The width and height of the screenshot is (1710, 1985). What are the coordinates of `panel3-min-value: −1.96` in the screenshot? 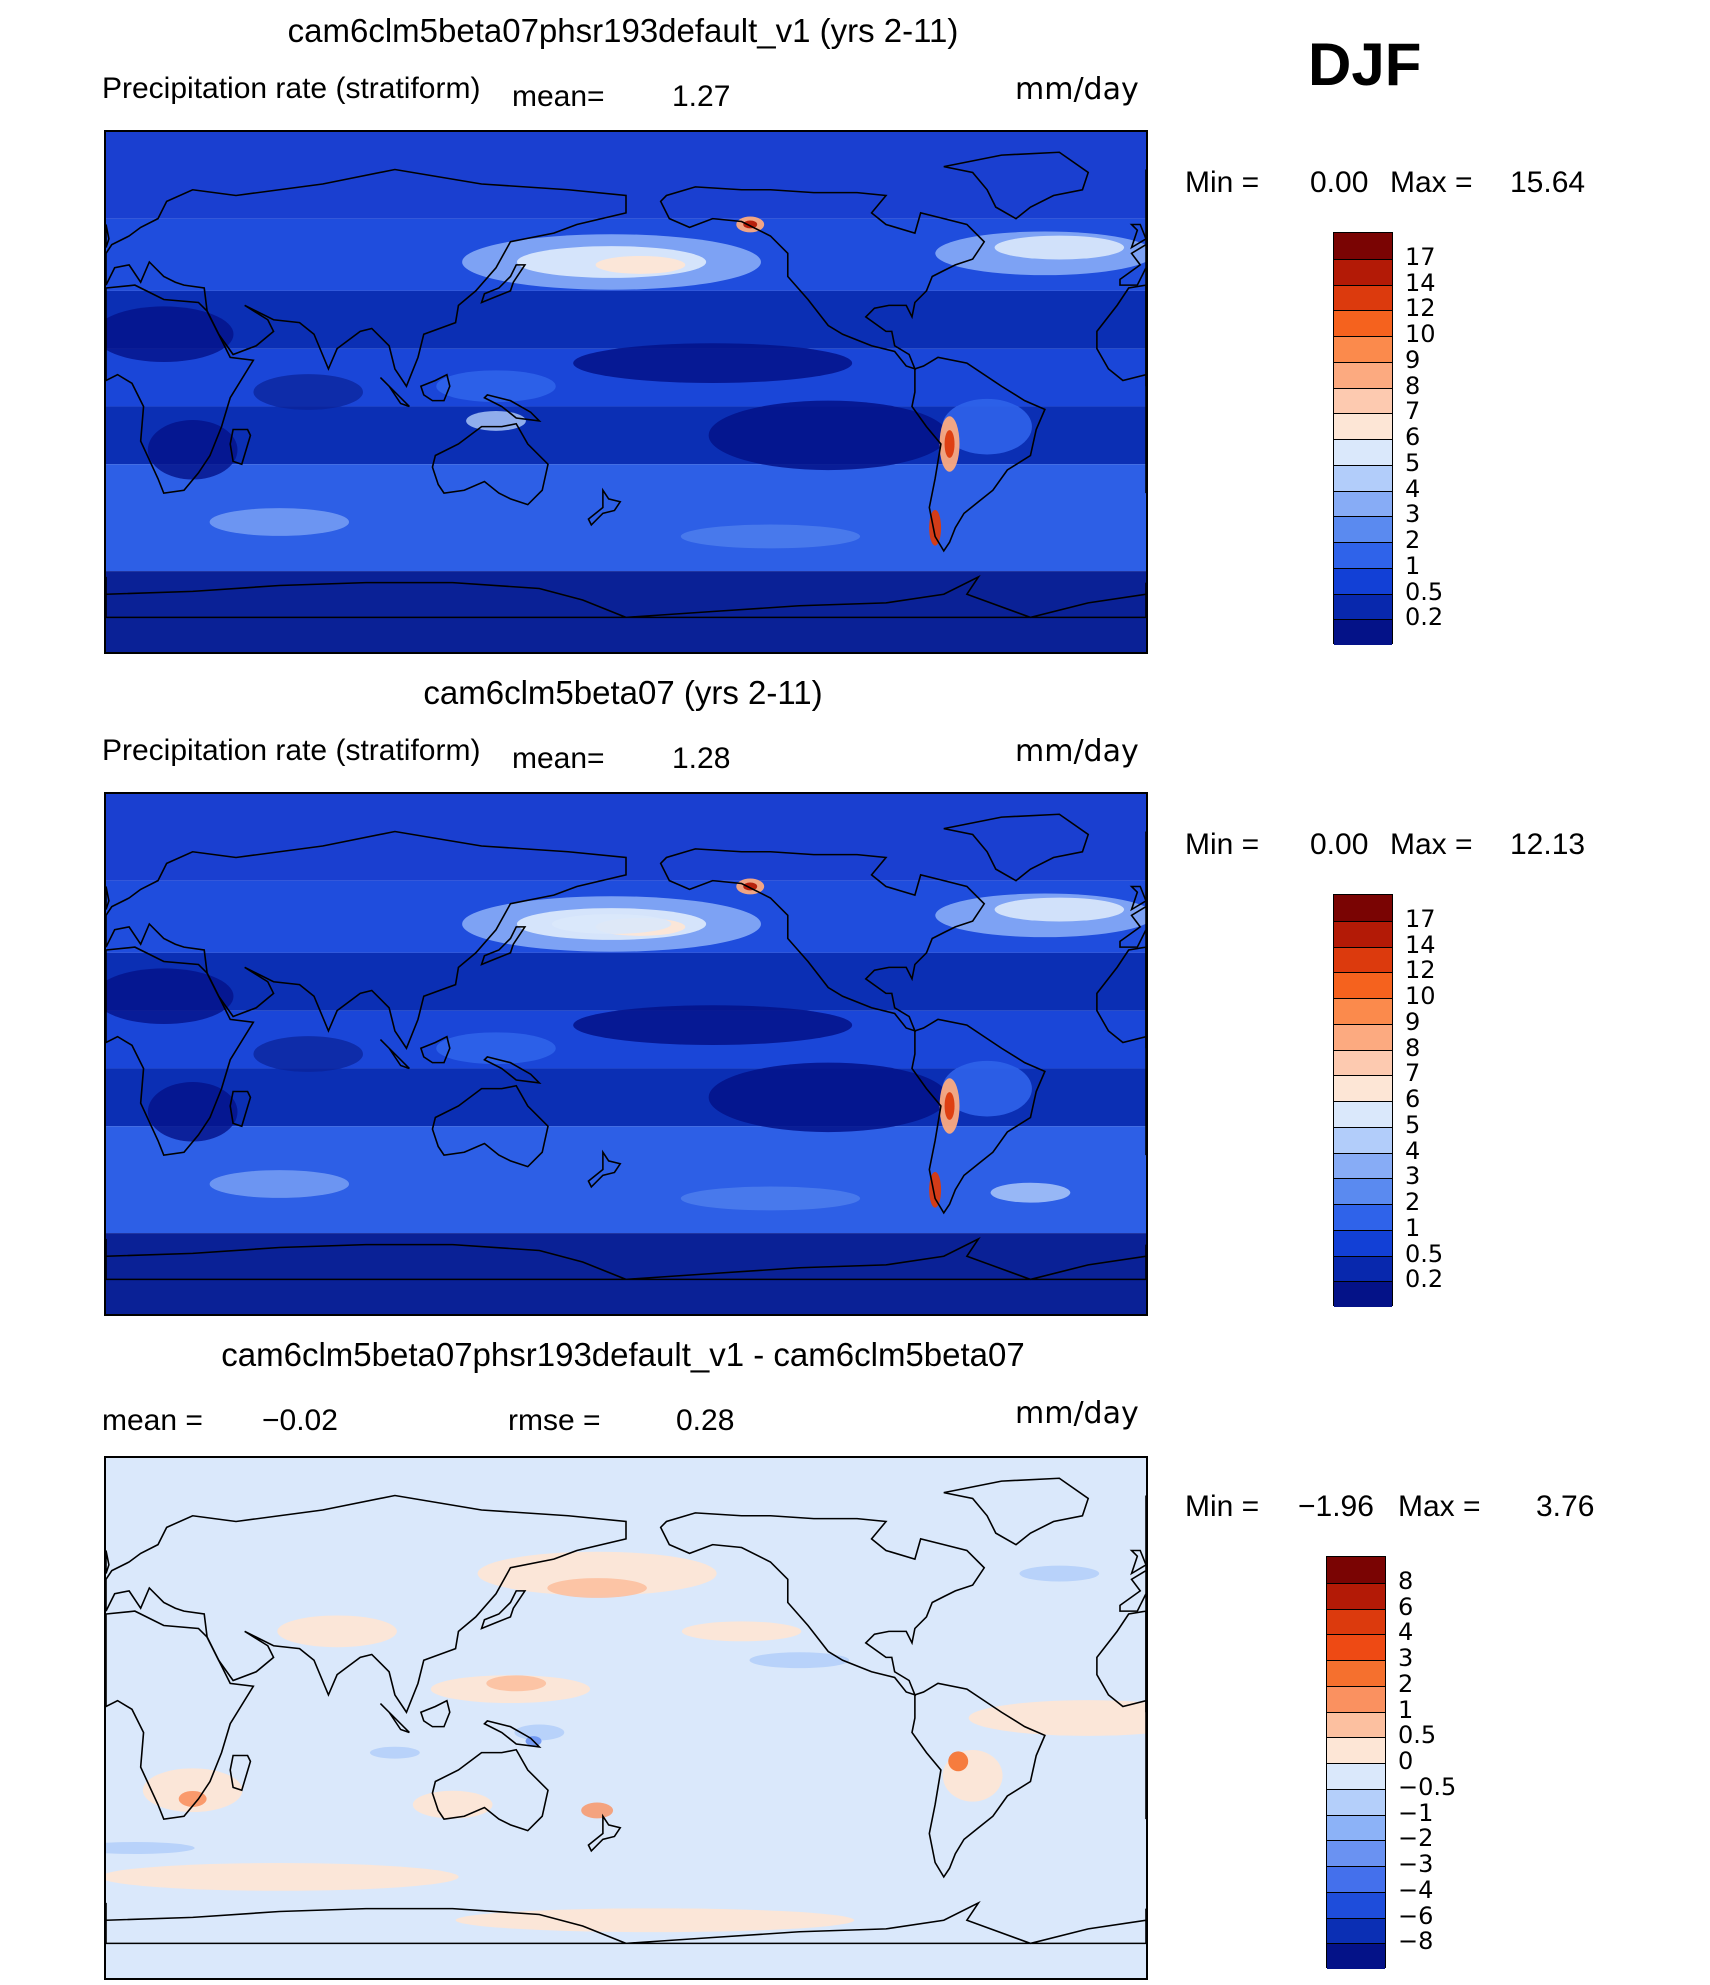 It's located at (1336, 1506).